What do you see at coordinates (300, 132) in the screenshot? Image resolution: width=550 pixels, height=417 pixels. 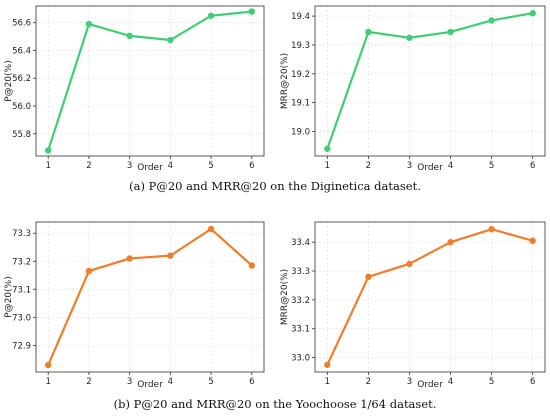 I see `y-tick-label: 19.0` at bounding box center [300, 132].